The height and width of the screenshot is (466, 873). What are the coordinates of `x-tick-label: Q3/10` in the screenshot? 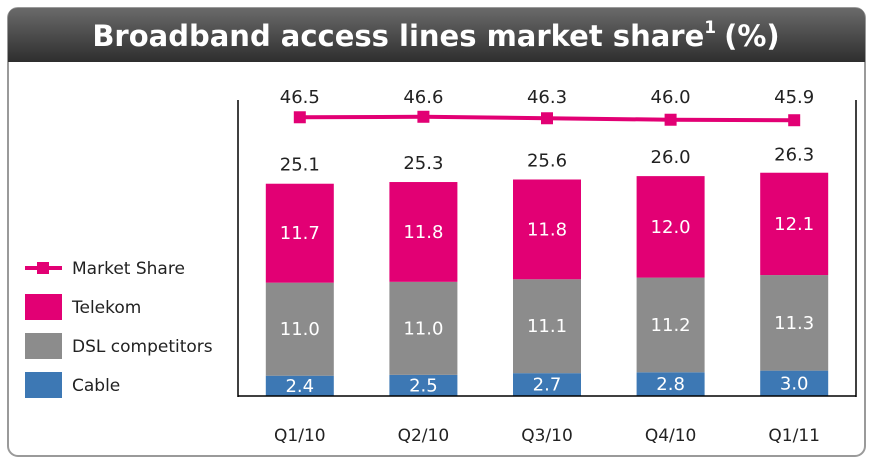 It's located at (547, 436).